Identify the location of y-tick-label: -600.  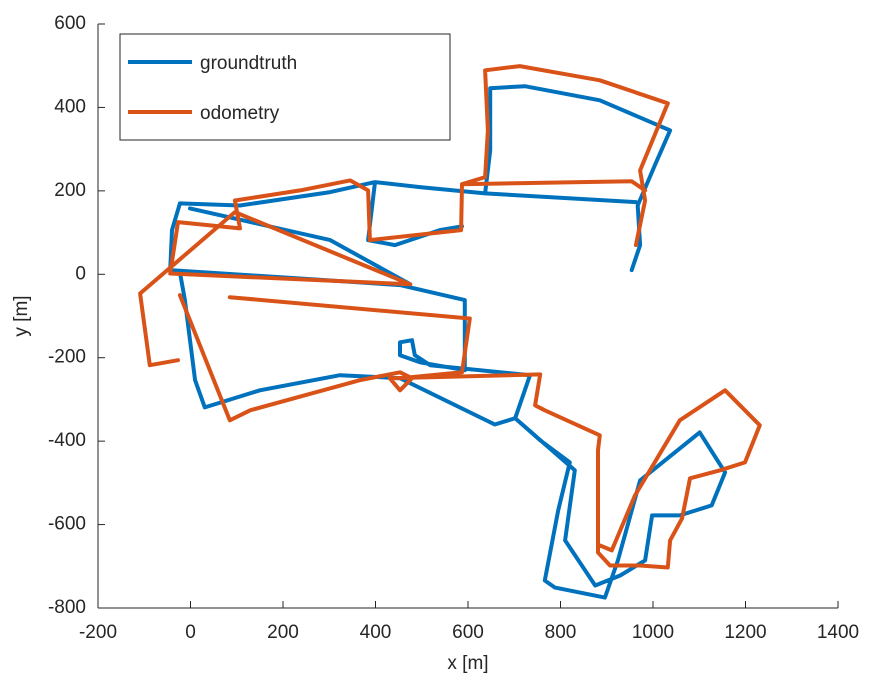
(67, 524).